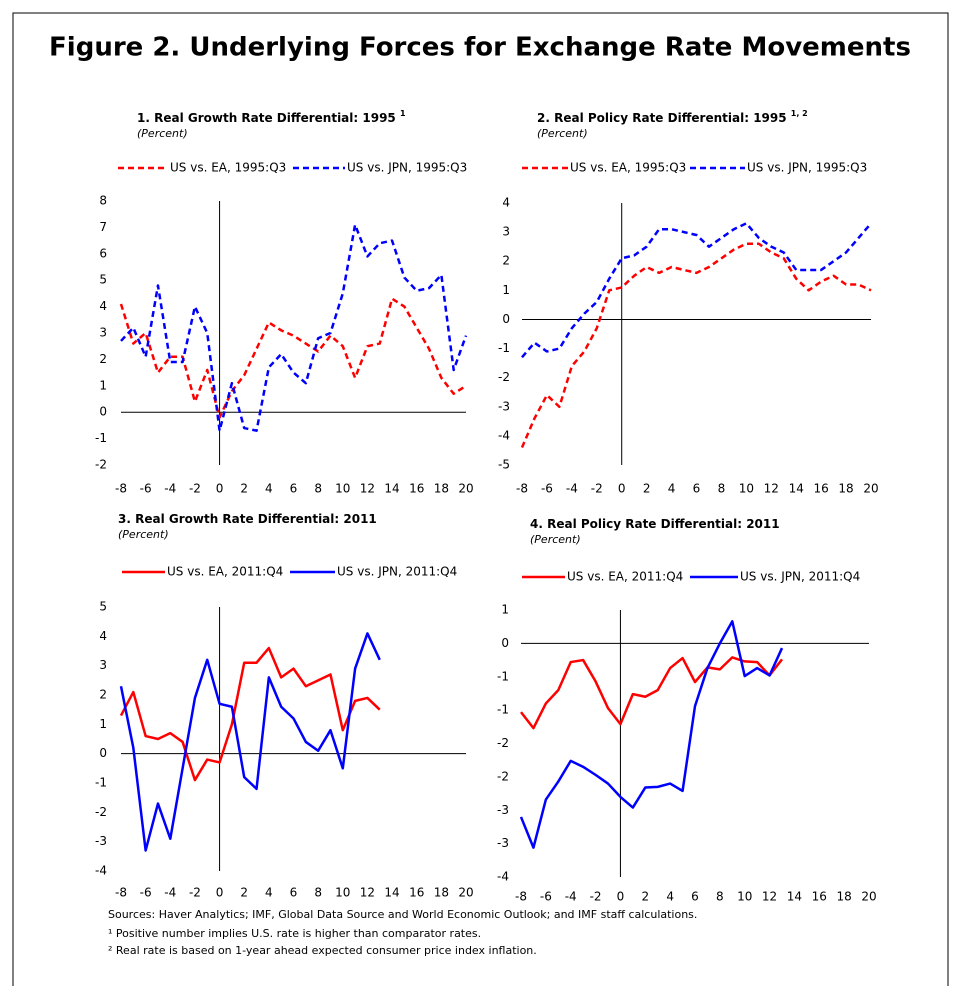 The image size is (960, 986). I want to click on chart-title: 3. Real Growth Rate Differential: 2011, so click(247, 519).